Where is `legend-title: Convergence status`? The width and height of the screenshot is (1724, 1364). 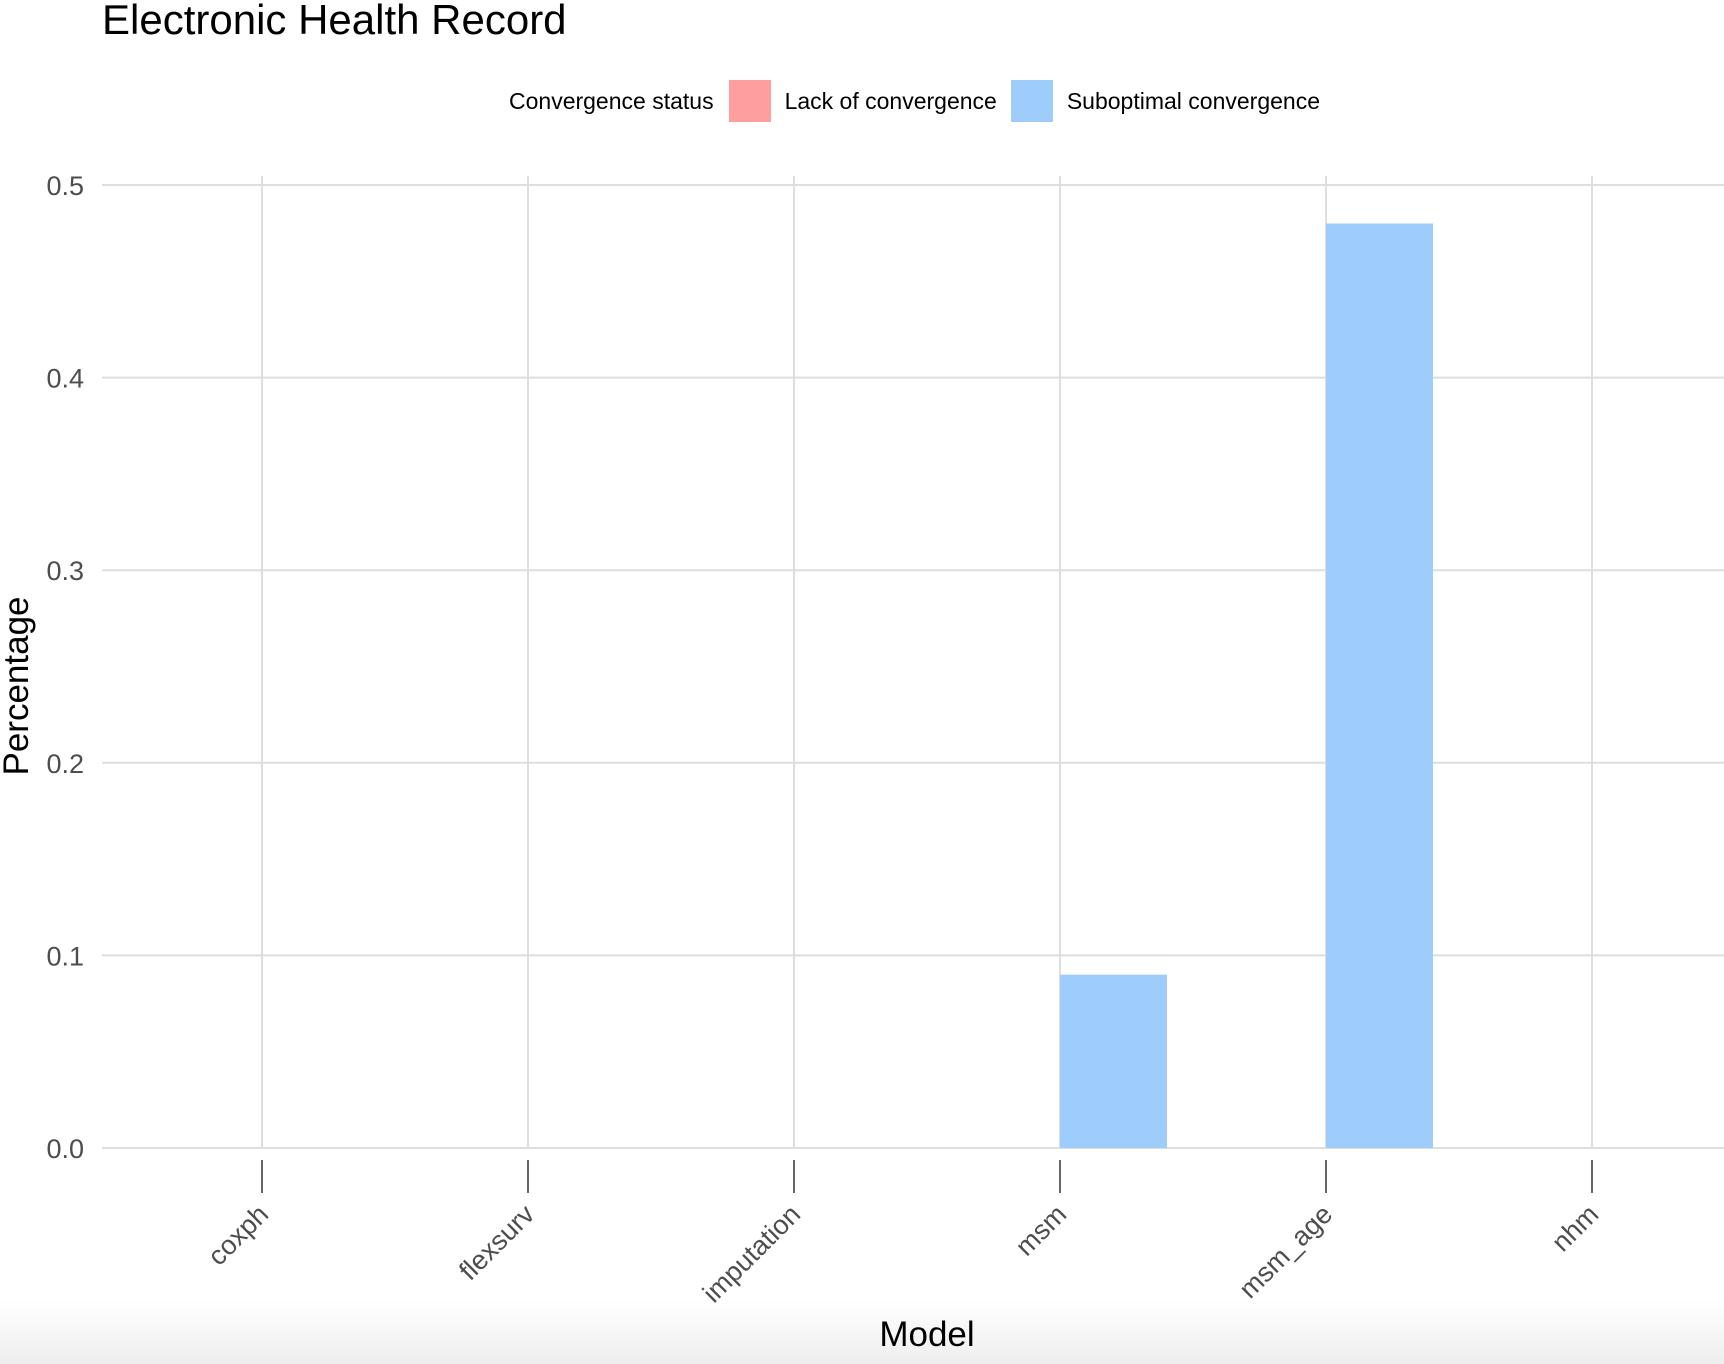 legend-title: Convergence status is located at coordinates (611, 100).